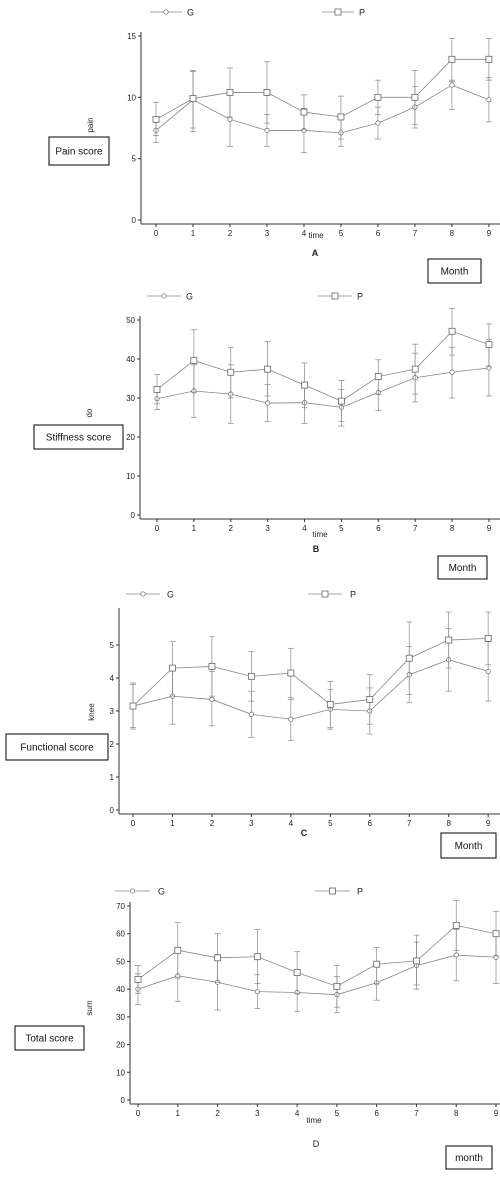  Describe the element at coordinates (120, 906) in the screenshot. I see `y-tick-label: 70` at that location.